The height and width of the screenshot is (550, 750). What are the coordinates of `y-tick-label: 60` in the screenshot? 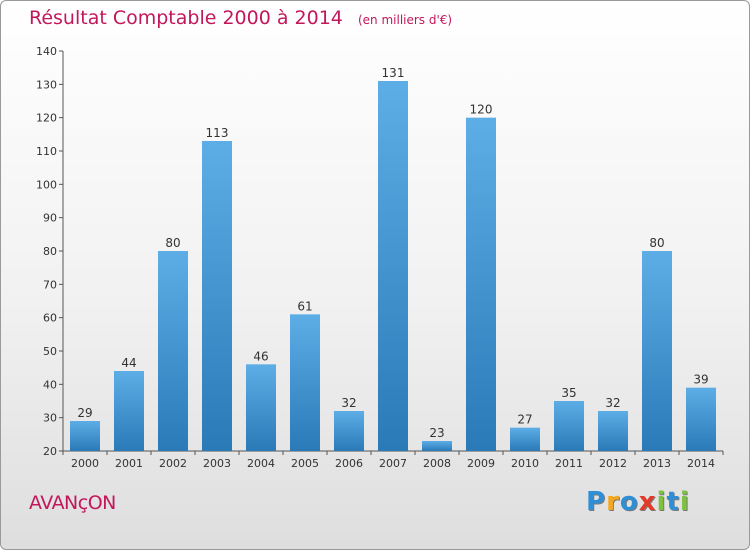 It's located at (50, 318).